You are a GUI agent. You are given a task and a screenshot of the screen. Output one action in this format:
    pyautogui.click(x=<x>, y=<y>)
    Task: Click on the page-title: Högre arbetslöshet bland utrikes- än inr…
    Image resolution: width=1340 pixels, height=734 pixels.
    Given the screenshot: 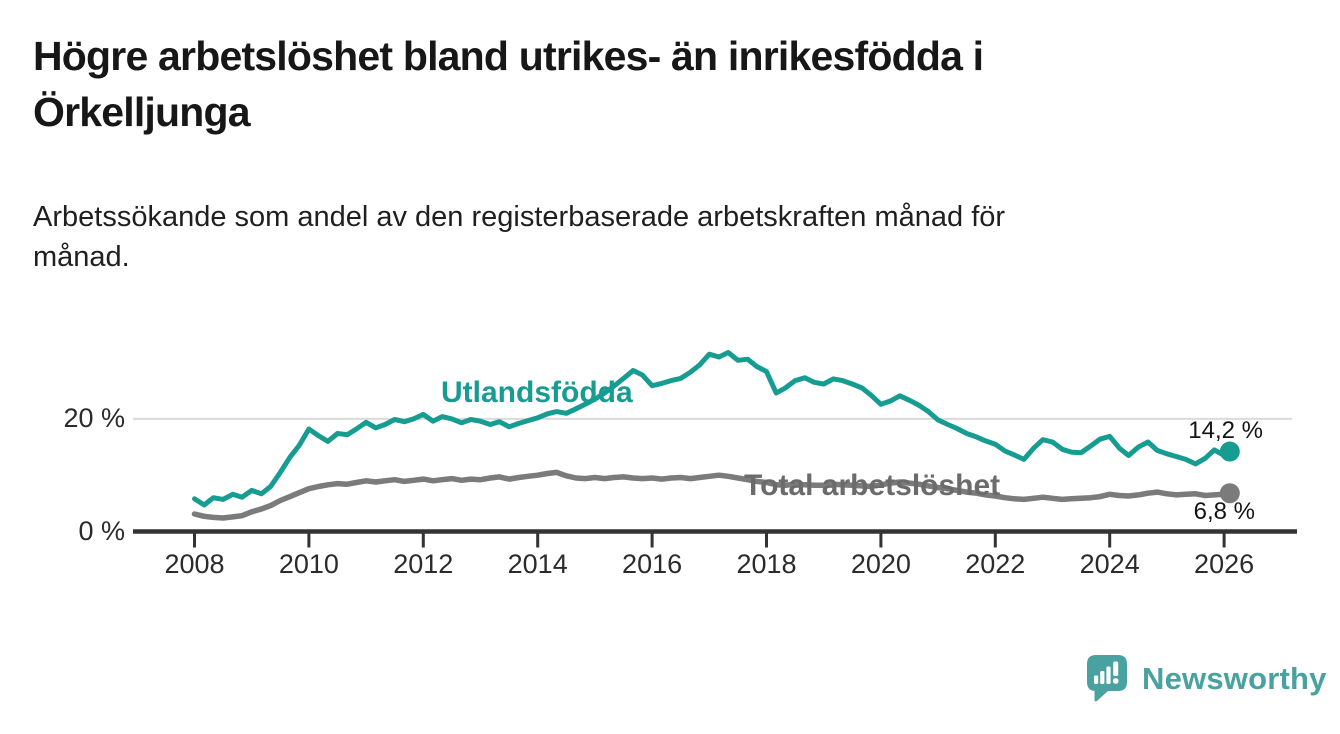 What is the action you would take?
    pyautogui.click(x=508, y=84)
    